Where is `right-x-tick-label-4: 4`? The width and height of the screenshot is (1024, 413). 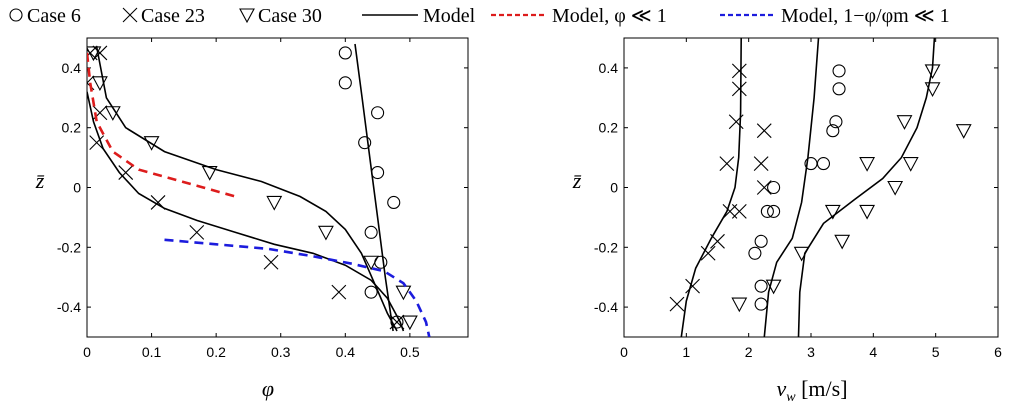 right-x-tick-label-4: 4 is located at coordinates (873, 352).